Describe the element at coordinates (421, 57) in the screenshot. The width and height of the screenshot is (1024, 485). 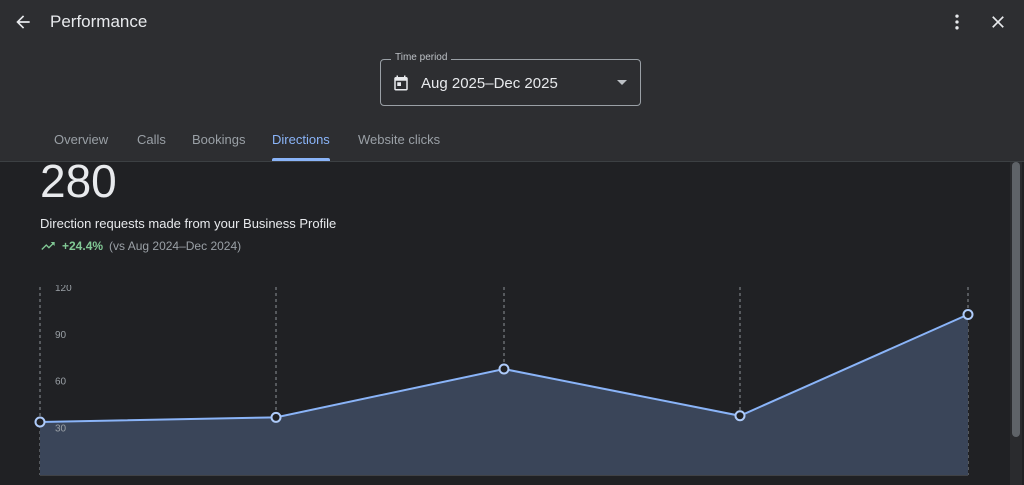
I see `time-period-label: Time period` at that location.